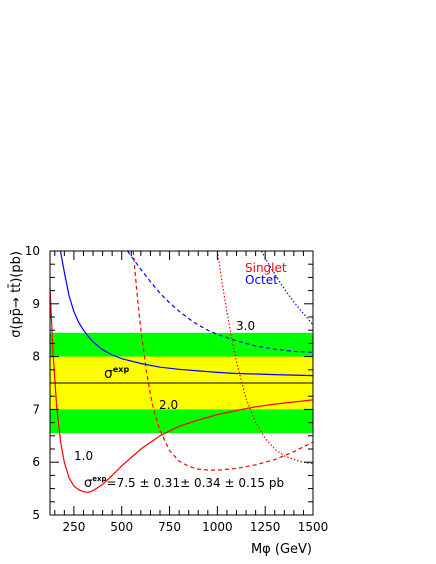 This screenshot has height=564, width=436. I want to click on x-tick-label: 500, so click(121, 527).